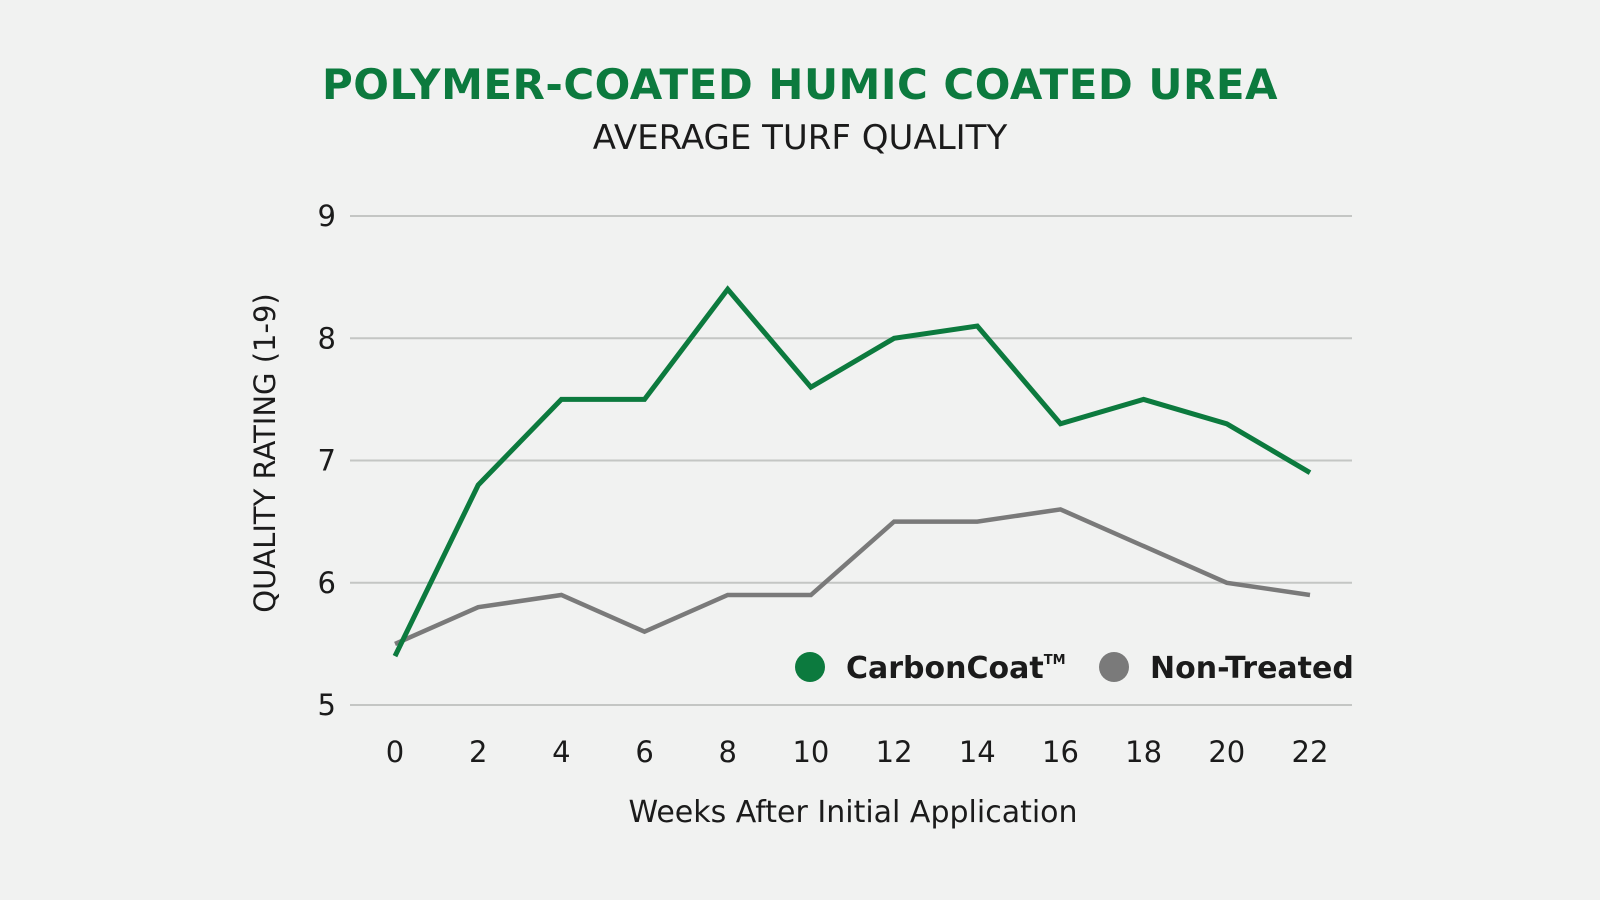  I want to click on legend-label-carboncoat: CarbonCoatTM, so click(956, 668).